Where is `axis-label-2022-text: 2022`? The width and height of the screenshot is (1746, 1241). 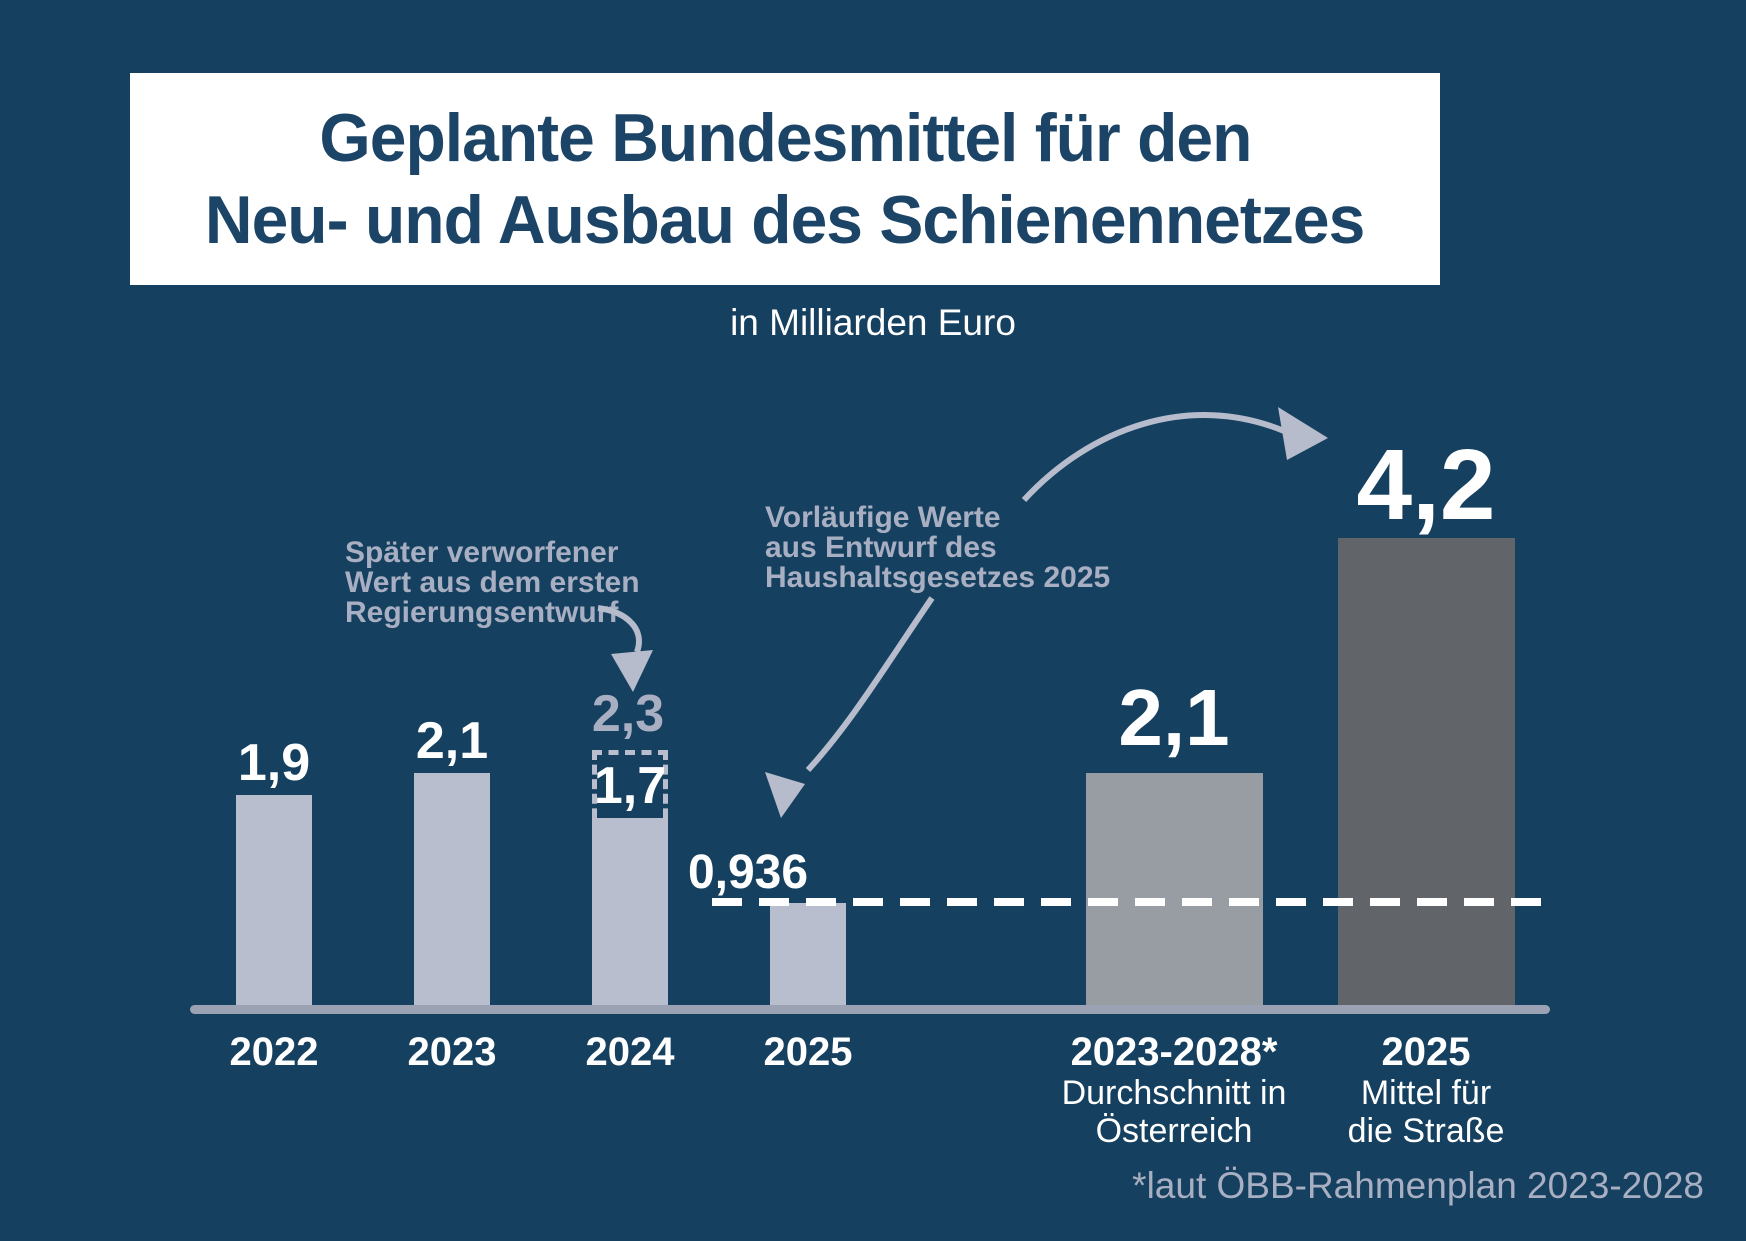 axis-label-2022-text: 2022 is located at coordinates (274, 1052).